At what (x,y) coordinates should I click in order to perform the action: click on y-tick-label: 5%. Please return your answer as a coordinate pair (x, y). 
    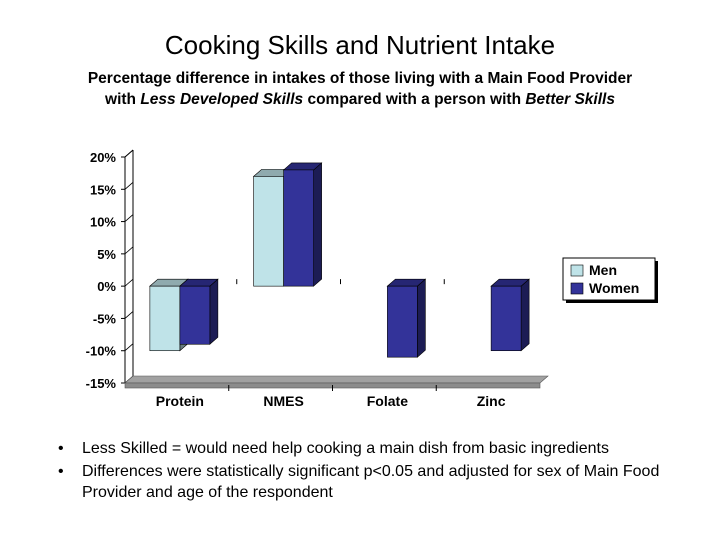
    Looking at the image, I should click on (106, 254).